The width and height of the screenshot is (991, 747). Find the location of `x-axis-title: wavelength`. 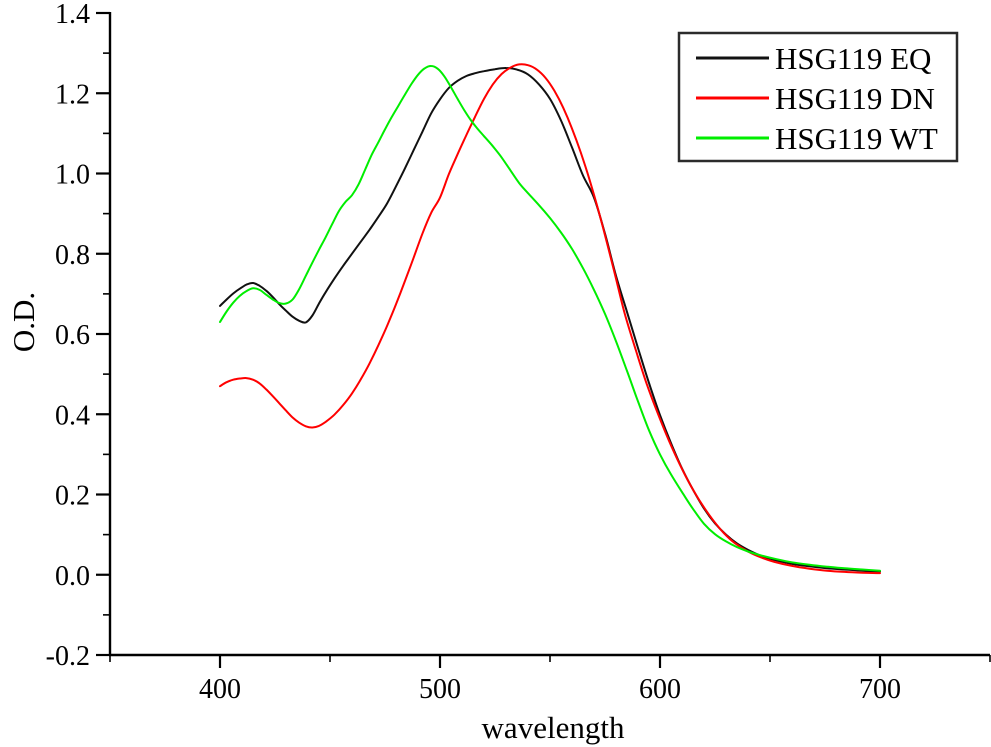

x-axis-title: wavelength is located at coordinates (553, 727).